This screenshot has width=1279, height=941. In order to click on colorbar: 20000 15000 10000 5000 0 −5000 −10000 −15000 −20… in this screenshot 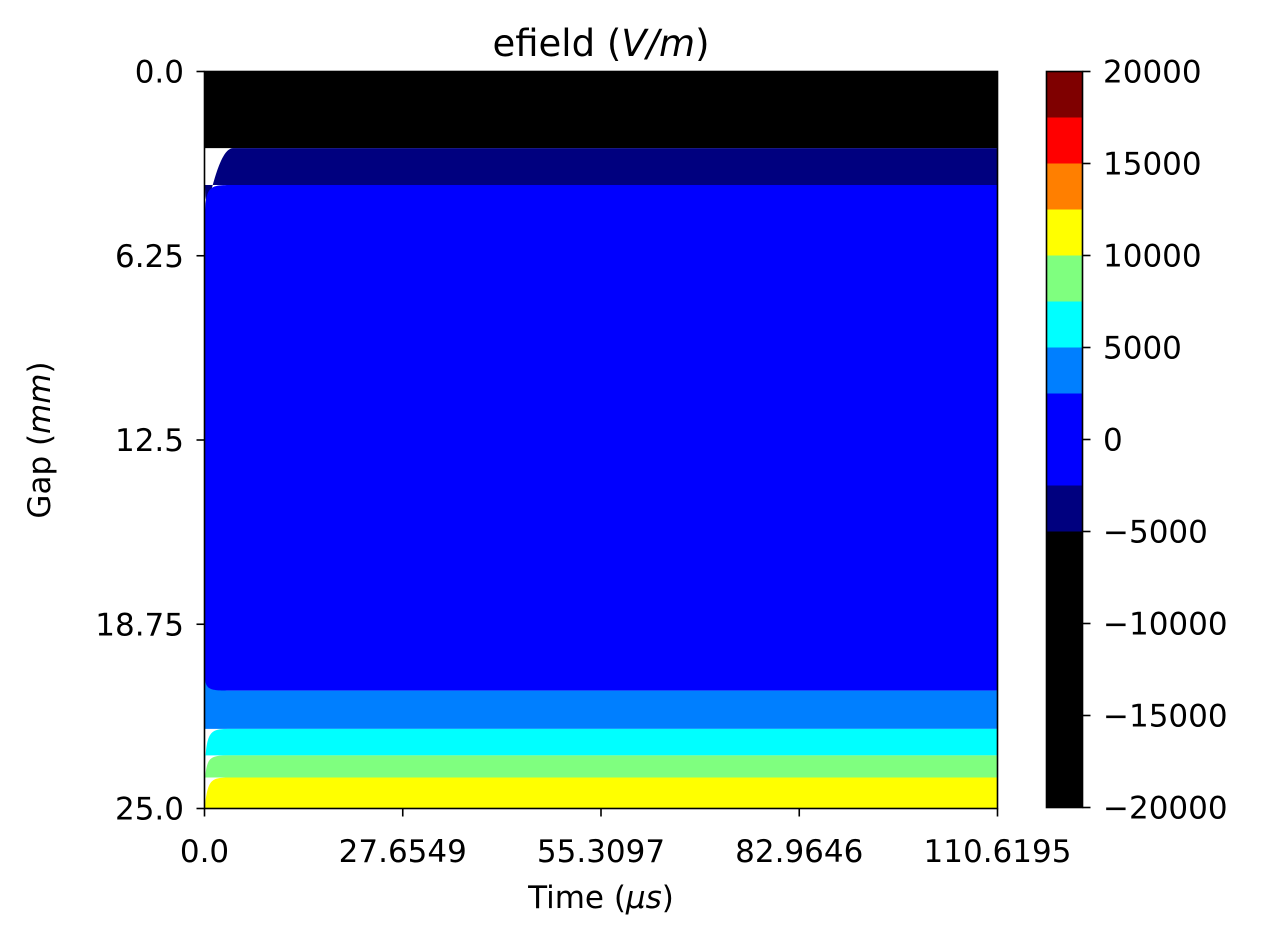, I will do `click(1136, 441)`.